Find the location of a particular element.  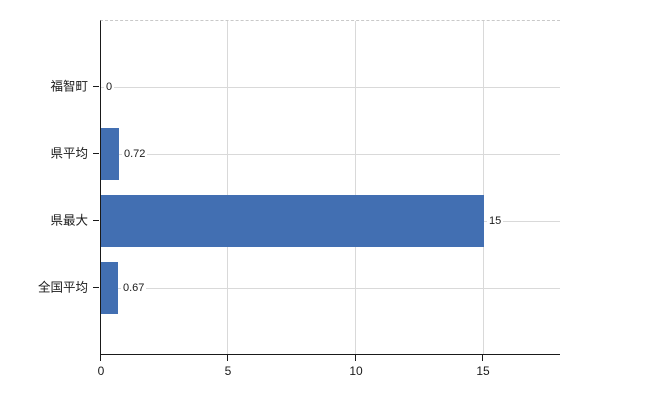

bar-全国平均 is located at coordinates (109, 288).